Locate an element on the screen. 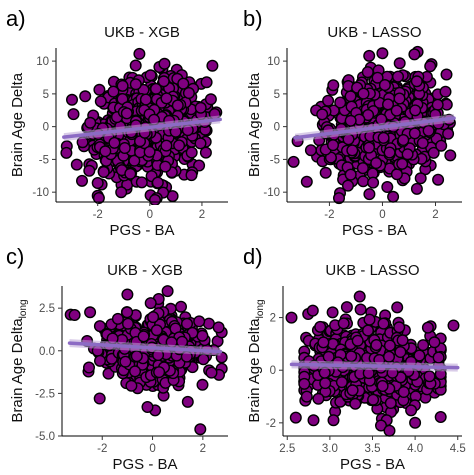  panel-label: b) is located at coordinates (253, 18).